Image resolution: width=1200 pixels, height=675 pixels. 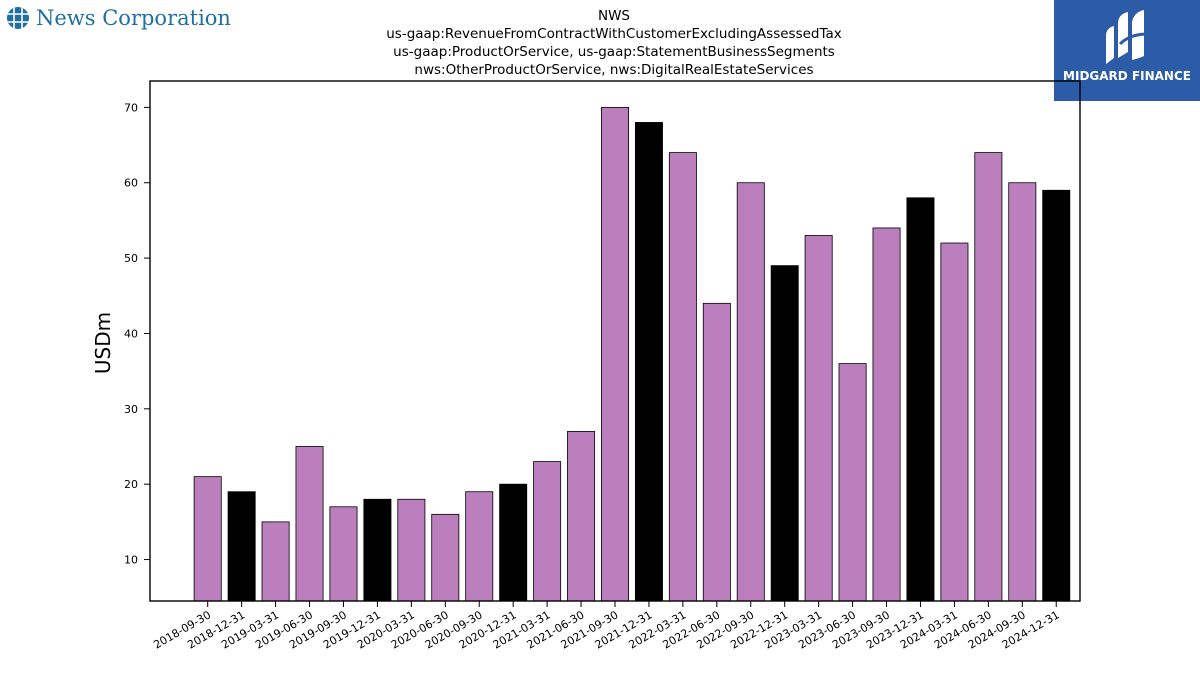 What do you see at coordinates (131, 183) in the screenshot?
I see `y-tick-label: 60` at bounding box center [131, 183].